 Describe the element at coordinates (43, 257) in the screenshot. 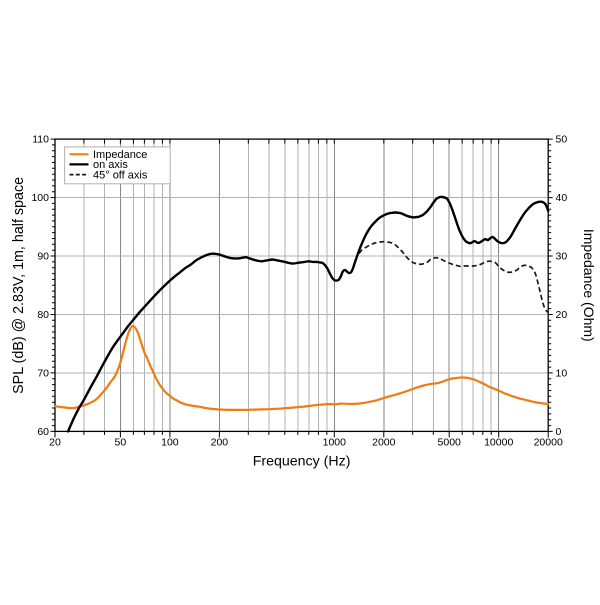

I see `svg-text: 90` at that location.